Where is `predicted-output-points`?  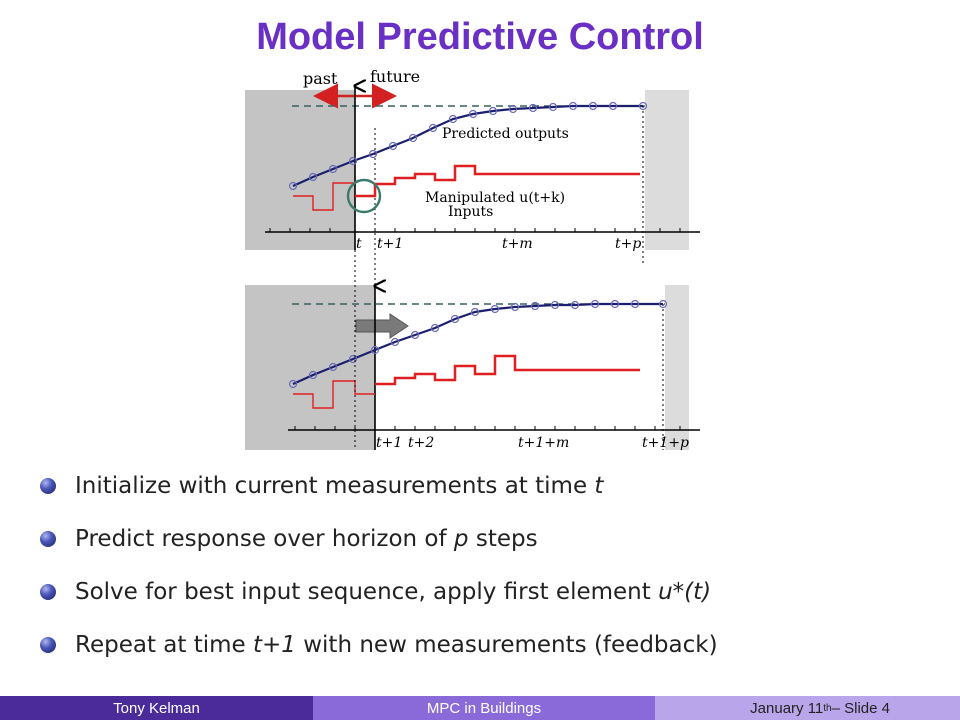
predicted-output-points is located at coordinates (468, 146).